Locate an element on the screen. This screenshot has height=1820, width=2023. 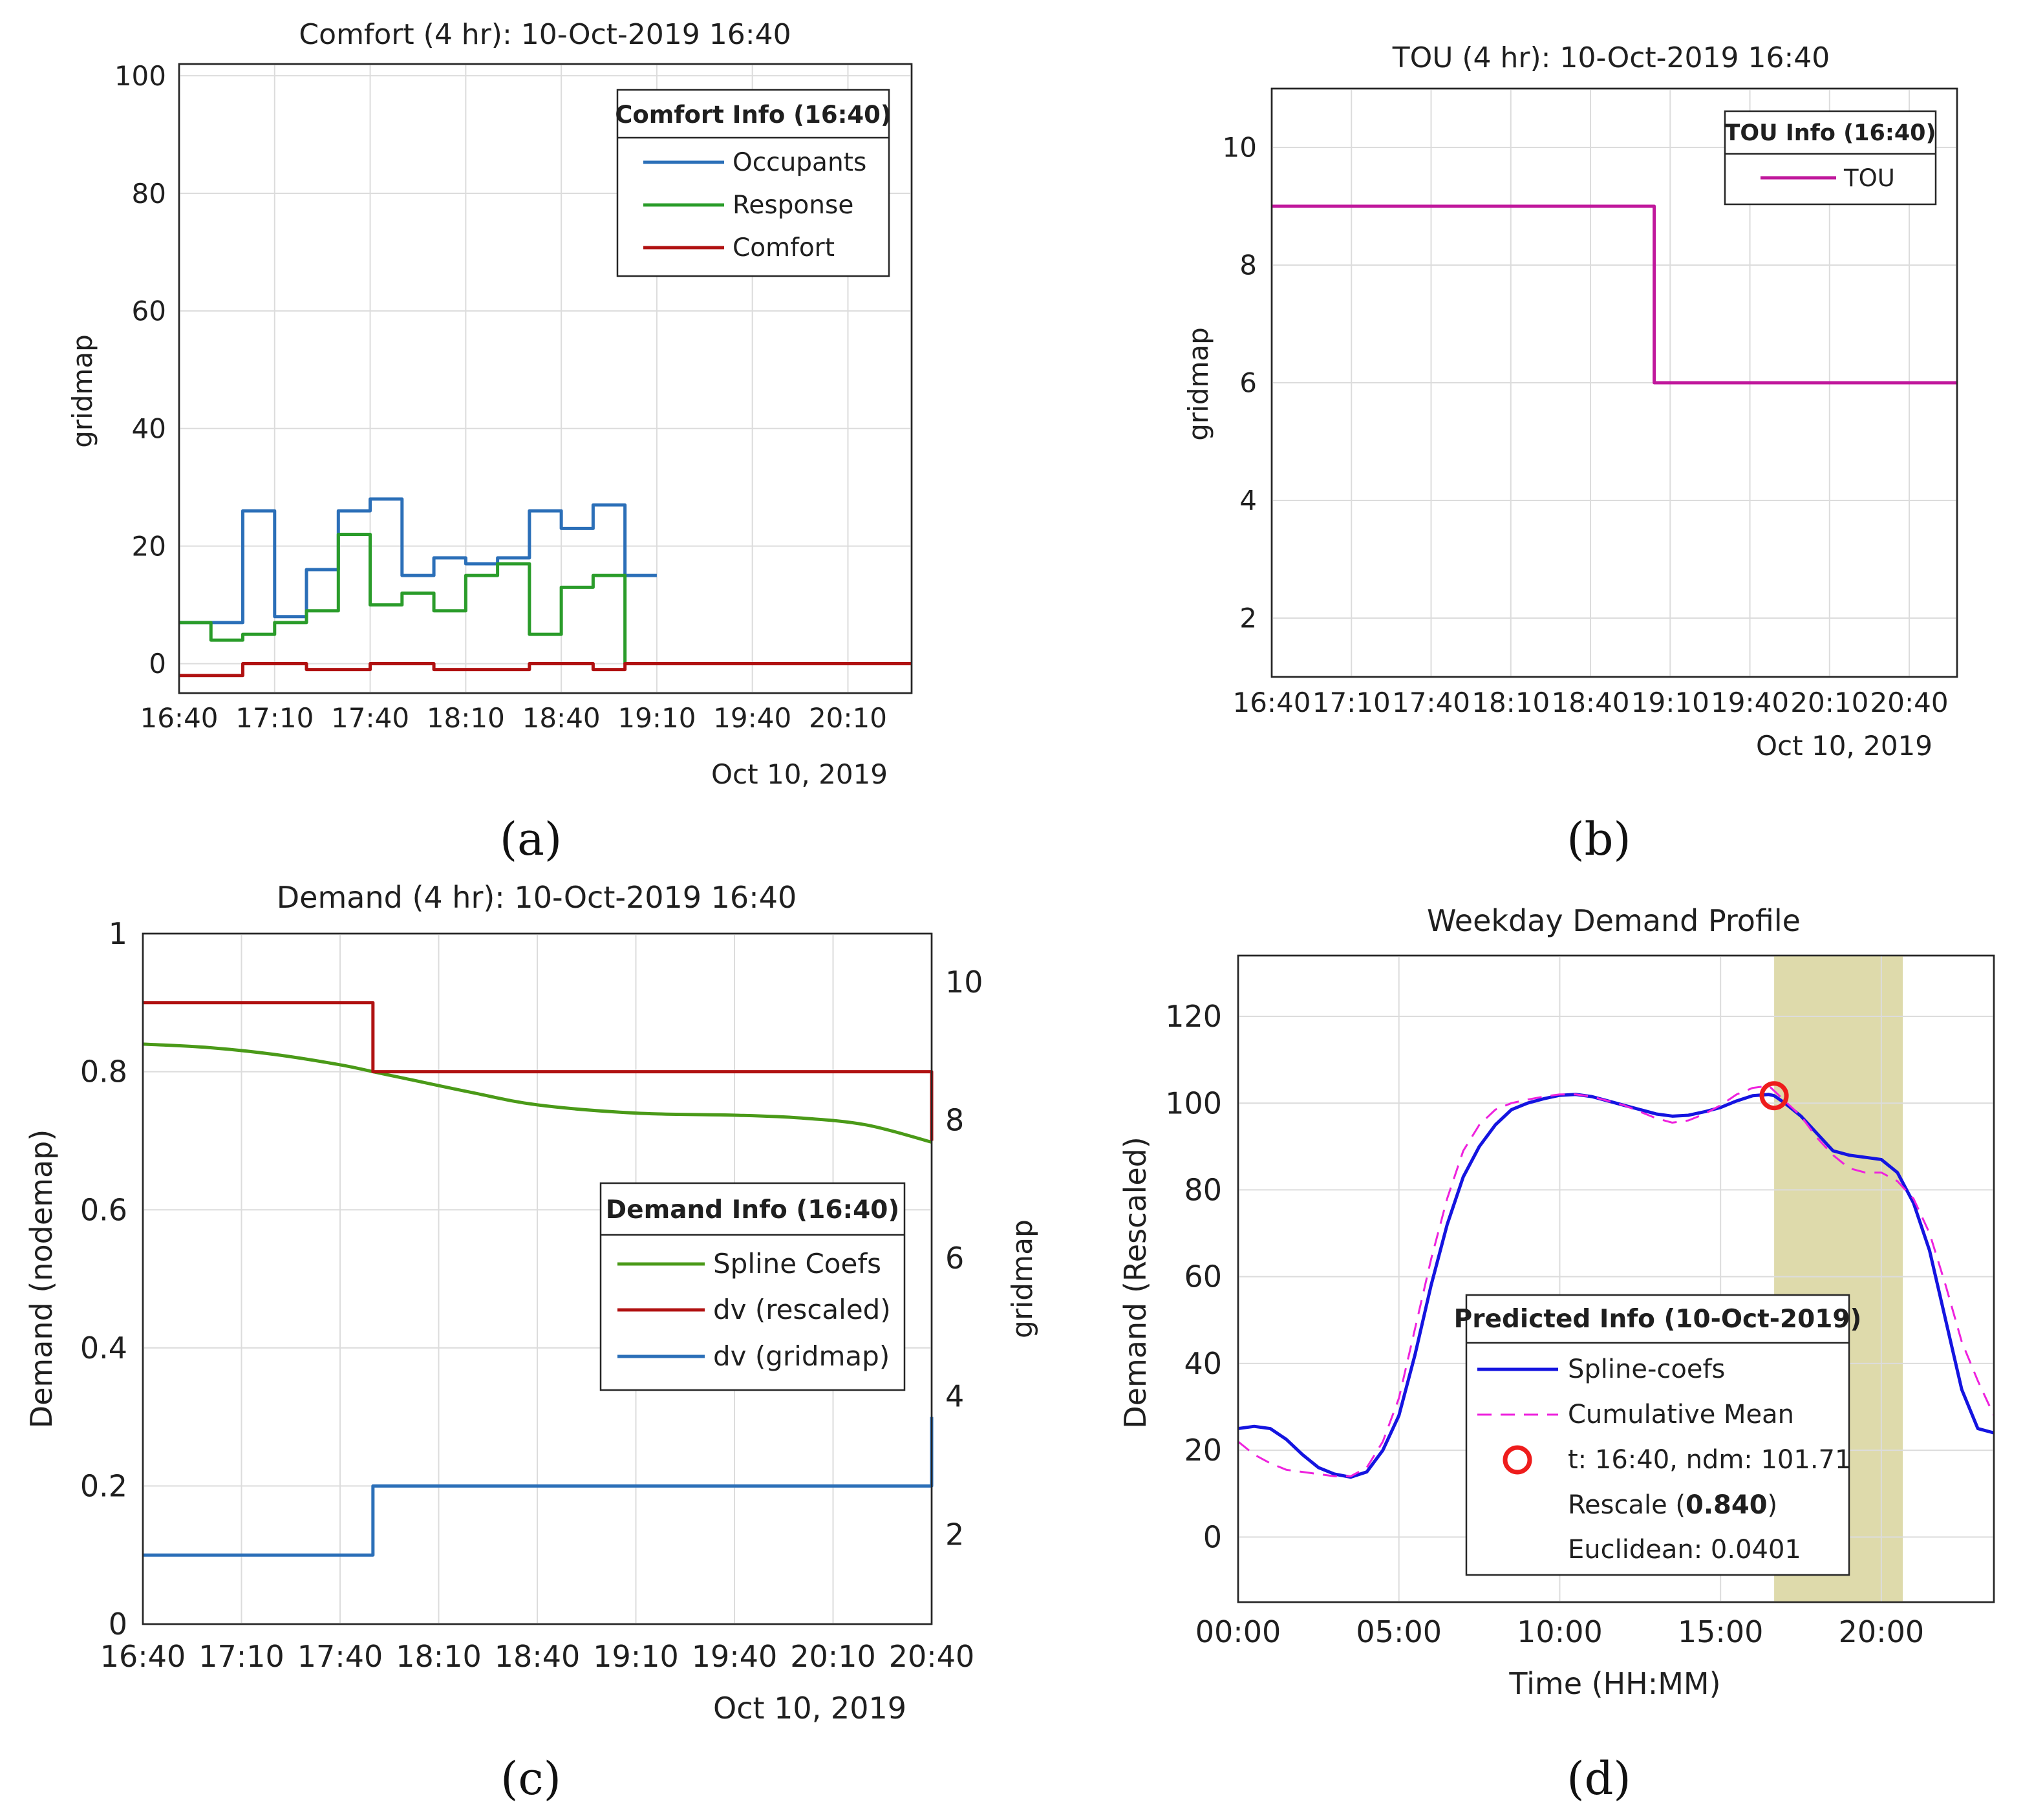
panel-a-y-tick-label: 80 is located at coordinates (149, 193).